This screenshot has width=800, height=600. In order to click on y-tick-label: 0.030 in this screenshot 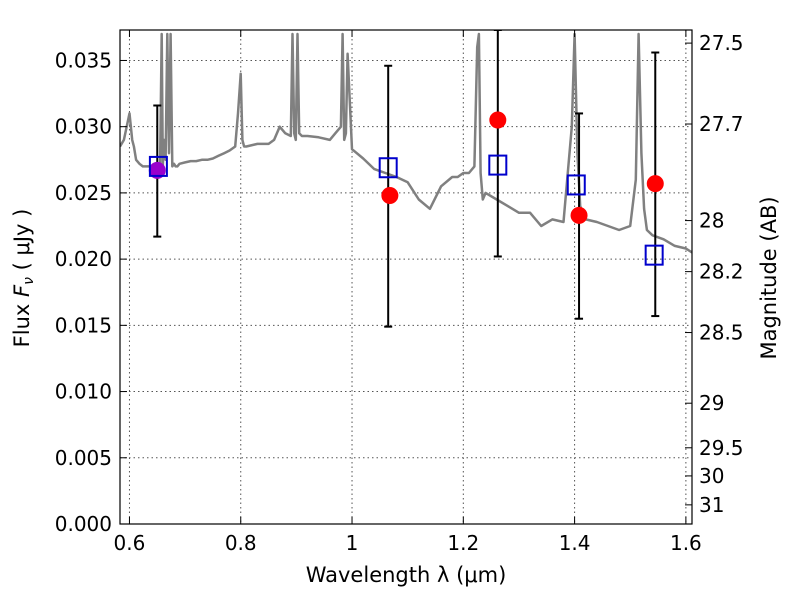, I will do `click(83, 127)`.